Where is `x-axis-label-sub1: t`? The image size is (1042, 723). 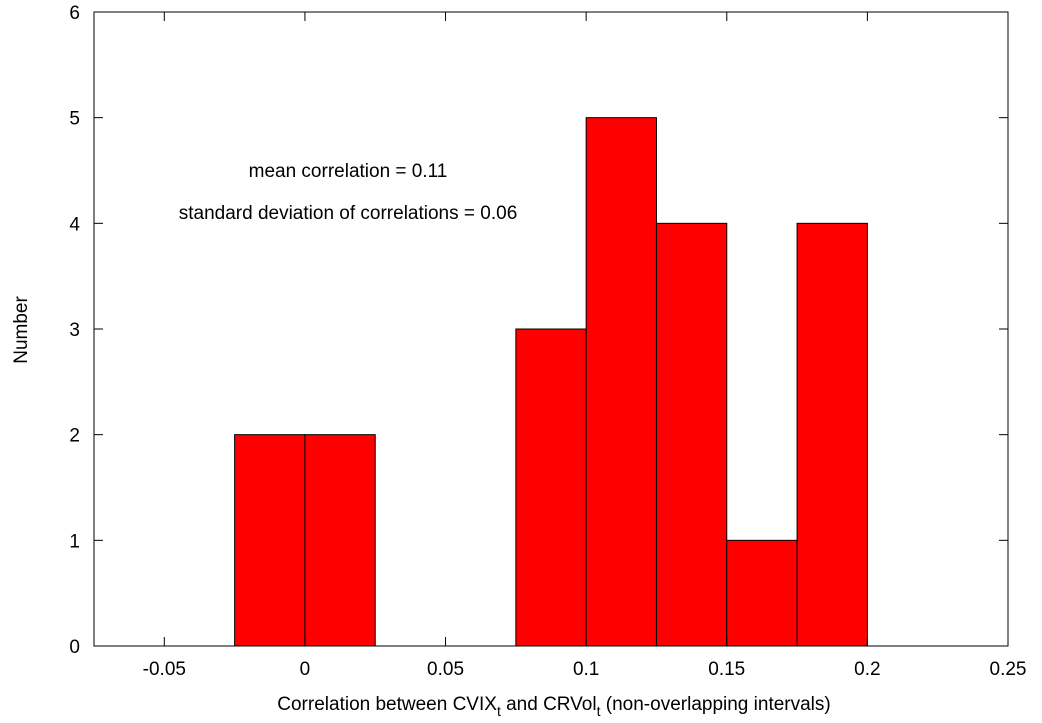
x-axis-label-sub1: t is located at coordinates (499, 711).